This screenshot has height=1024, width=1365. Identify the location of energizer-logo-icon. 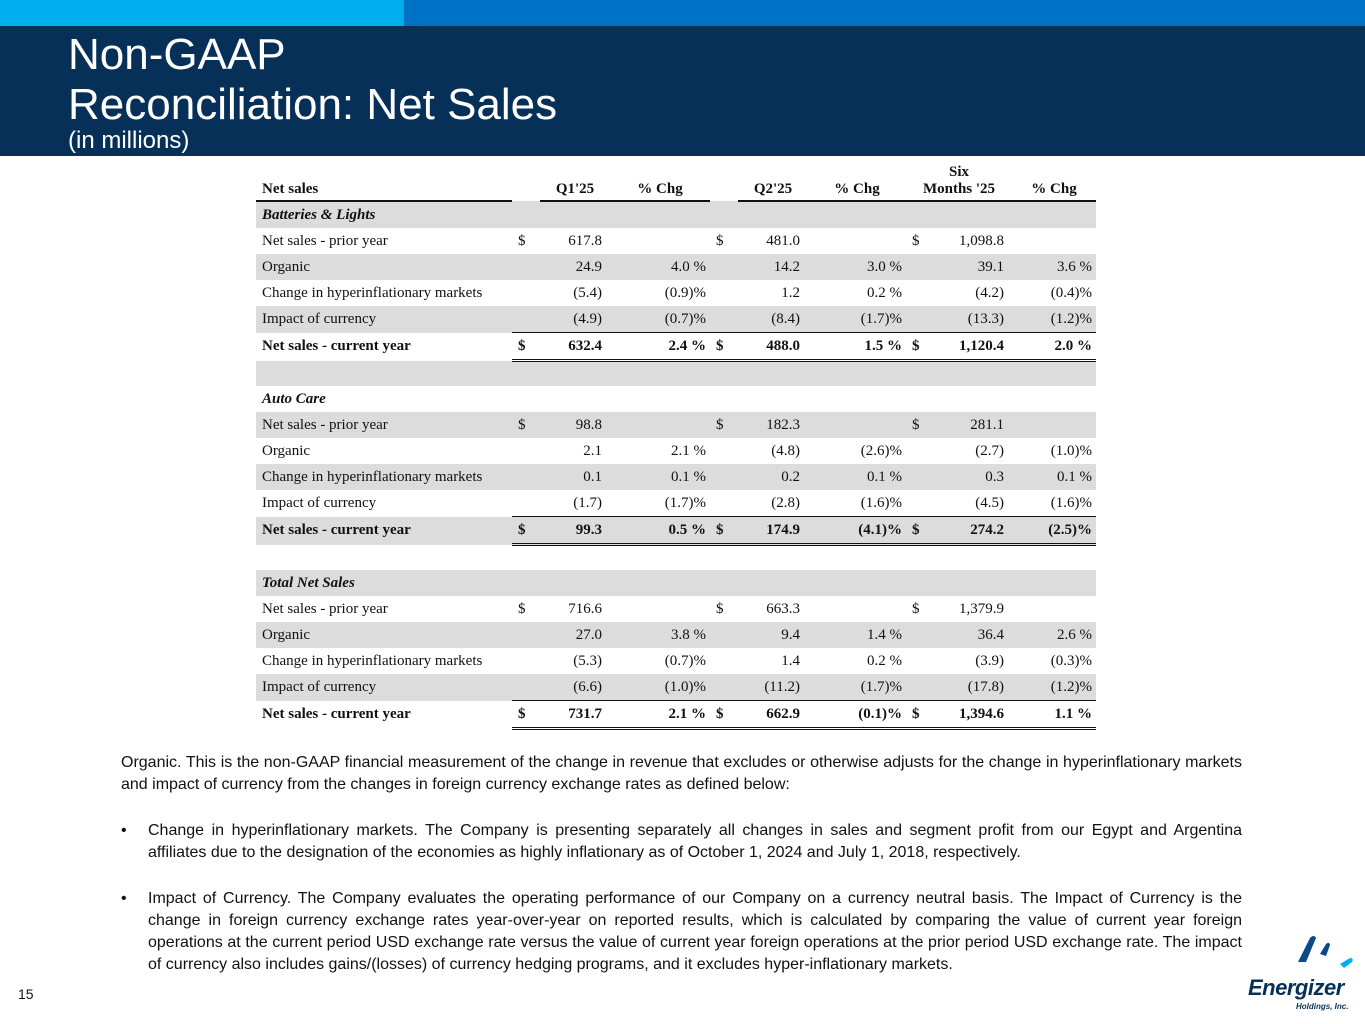
(1325, 952).